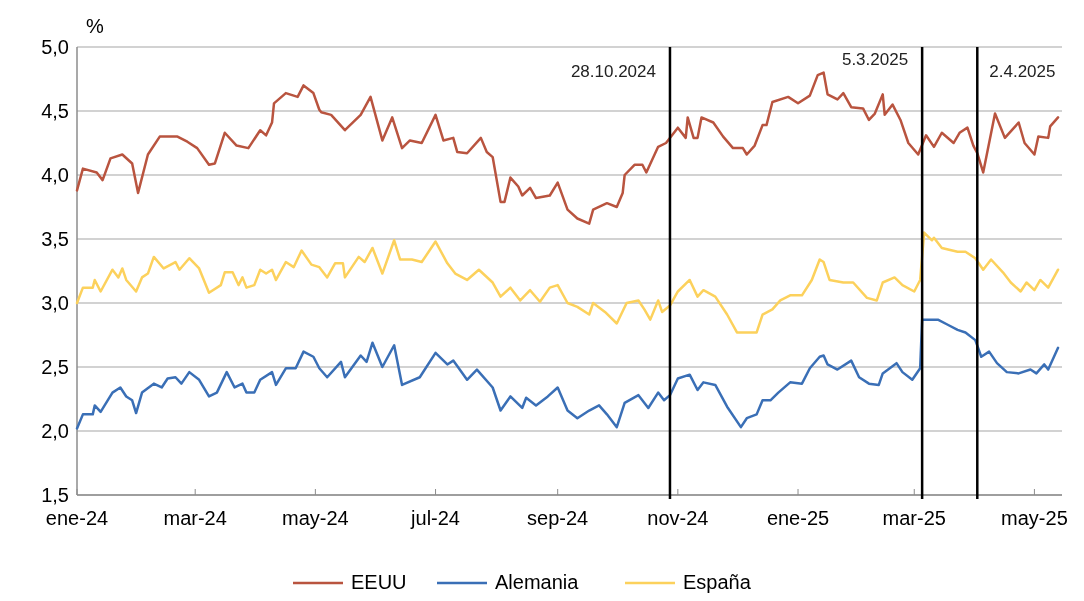 The height and width of the screenshot is (601, 1084). I want to click on y-tick-label: 4,5, so click(55, 111).